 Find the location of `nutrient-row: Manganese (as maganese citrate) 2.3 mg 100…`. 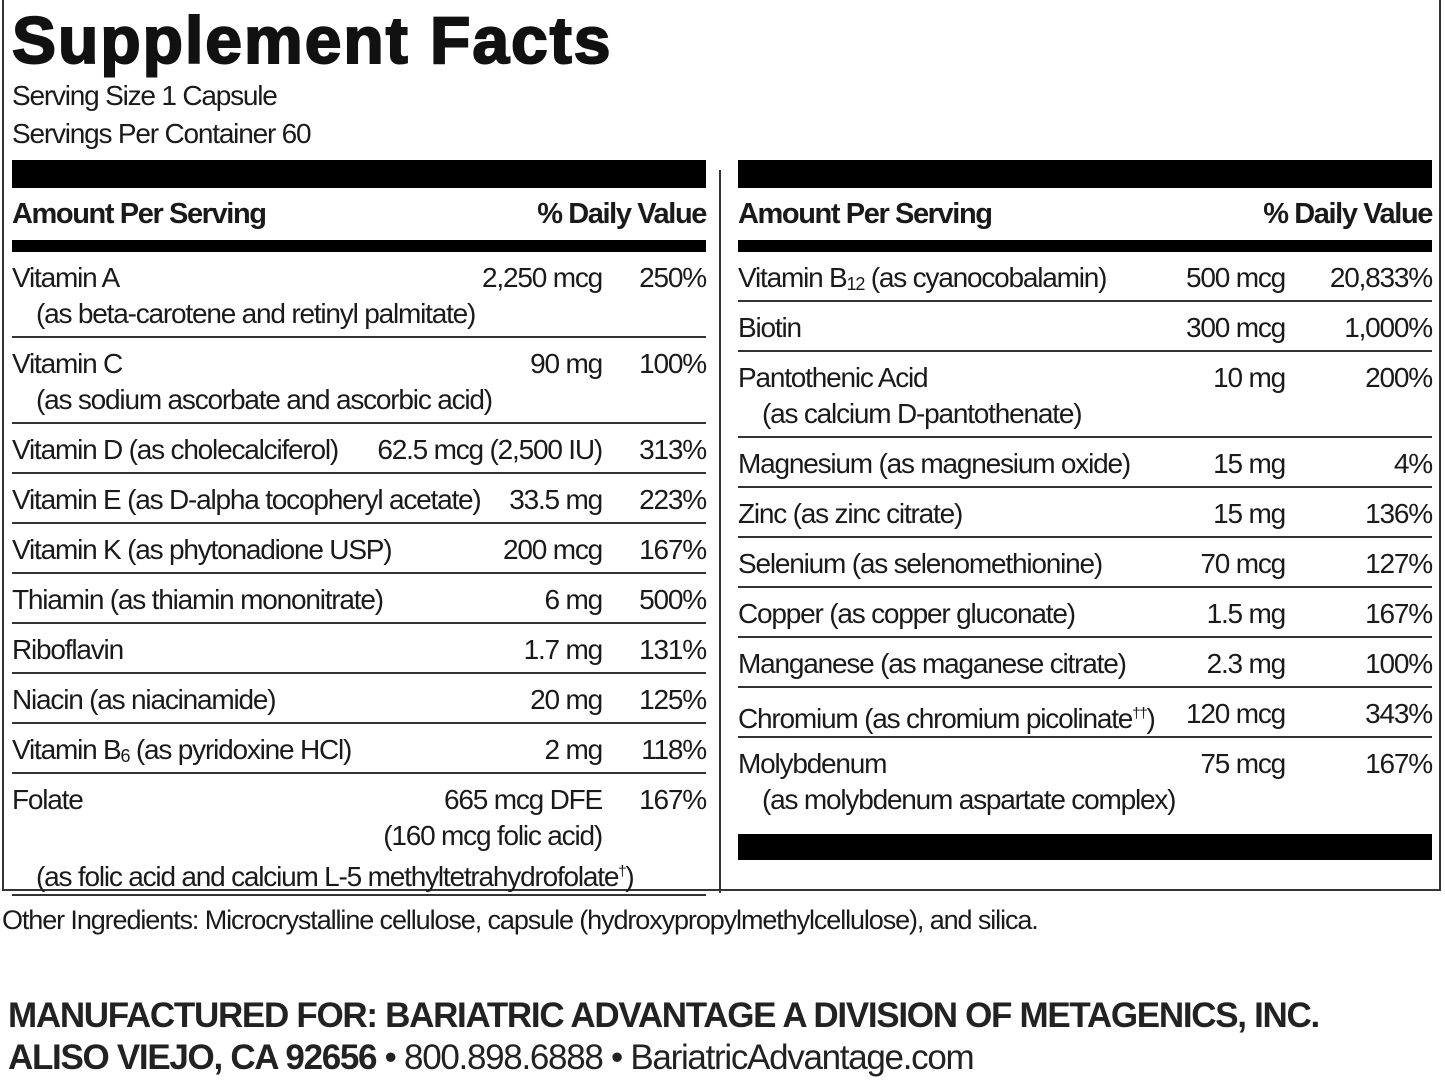

nutrient-row: Manganese (as maganese citrate) 2.3 mg 100… is located at coordinates (1085, 663).